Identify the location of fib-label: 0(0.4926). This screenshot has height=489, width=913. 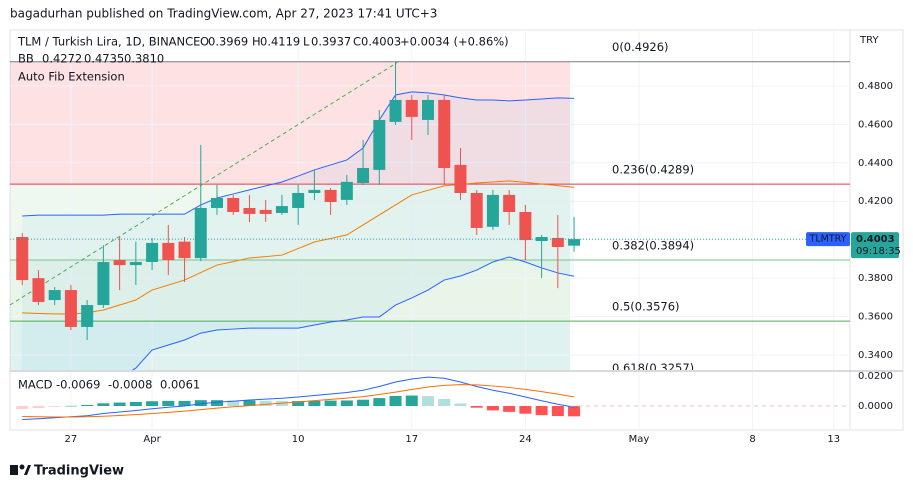
(640, 47).